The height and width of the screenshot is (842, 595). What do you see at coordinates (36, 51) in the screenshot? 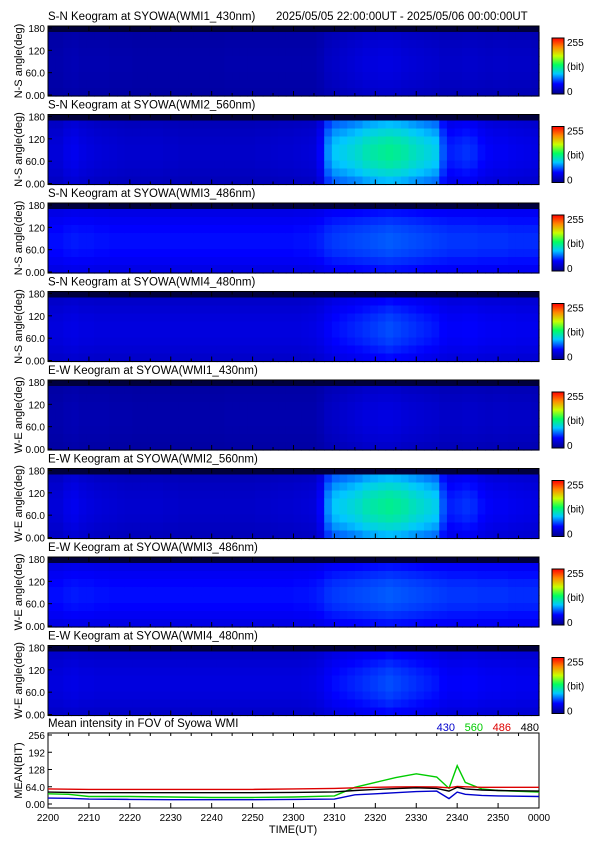
I see `y-tick-label: 120` at bounding box center [36, 51].